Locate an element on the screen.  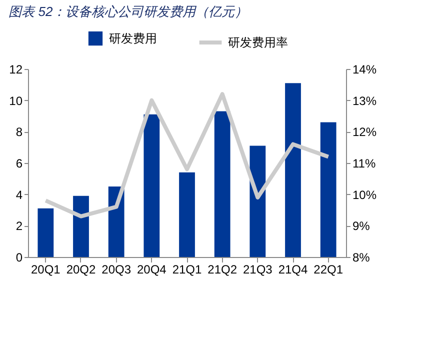
y-tick-label: 10 is located at coordinates (16, 101).